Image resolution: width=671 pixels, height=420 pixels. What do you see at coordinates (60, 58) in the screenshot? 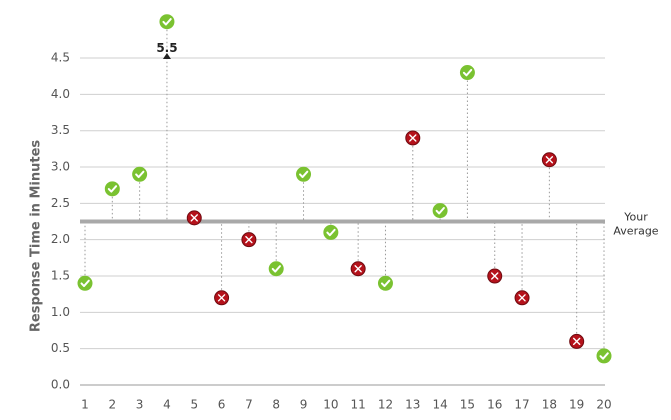
I see `y-tick-label: 4.5` at bounding box center [60, 58].